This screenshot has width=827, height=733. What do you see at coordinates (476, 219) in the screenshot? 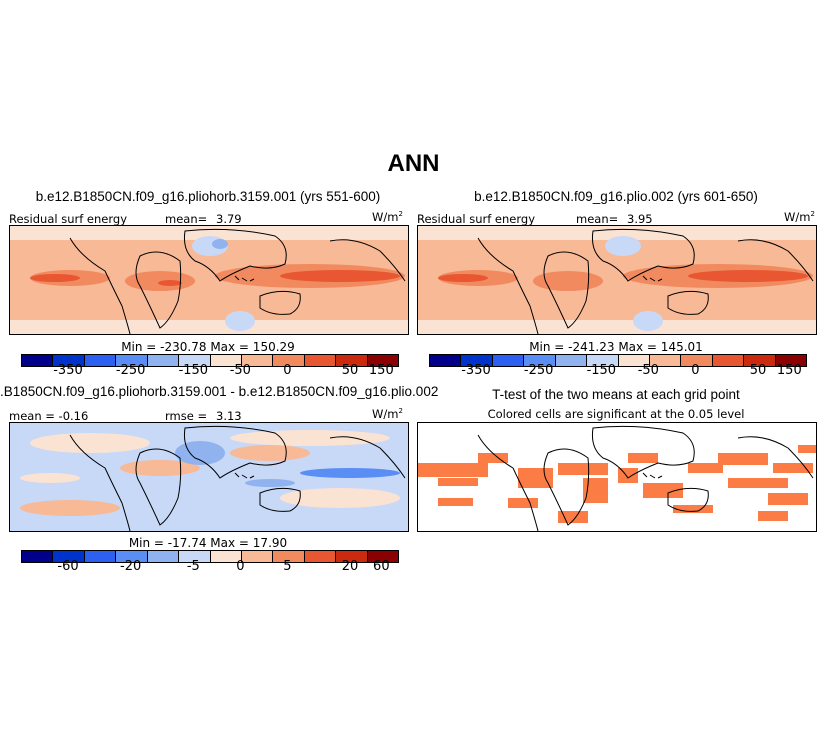
I see `panel2-variable-label: Residual surf energy` at bounding box center [476, 219].